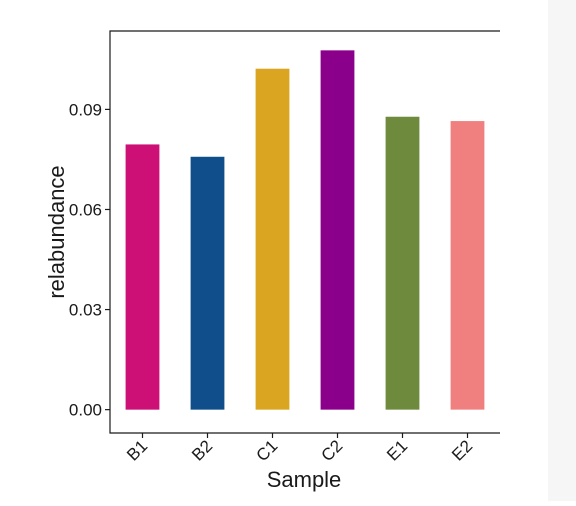  I want to click on x-axis-title: Sample, so click(304, 479).